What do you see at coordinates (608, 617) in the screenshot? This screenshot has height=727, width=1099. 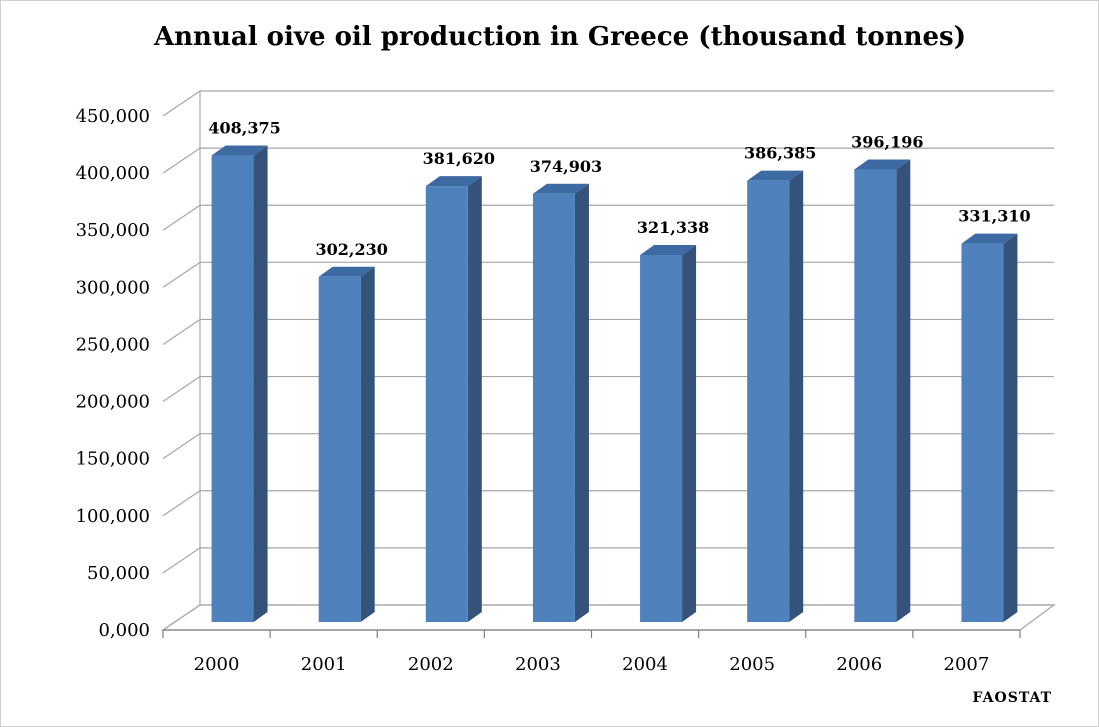 I see `floor` at bounding box center [608, 617].